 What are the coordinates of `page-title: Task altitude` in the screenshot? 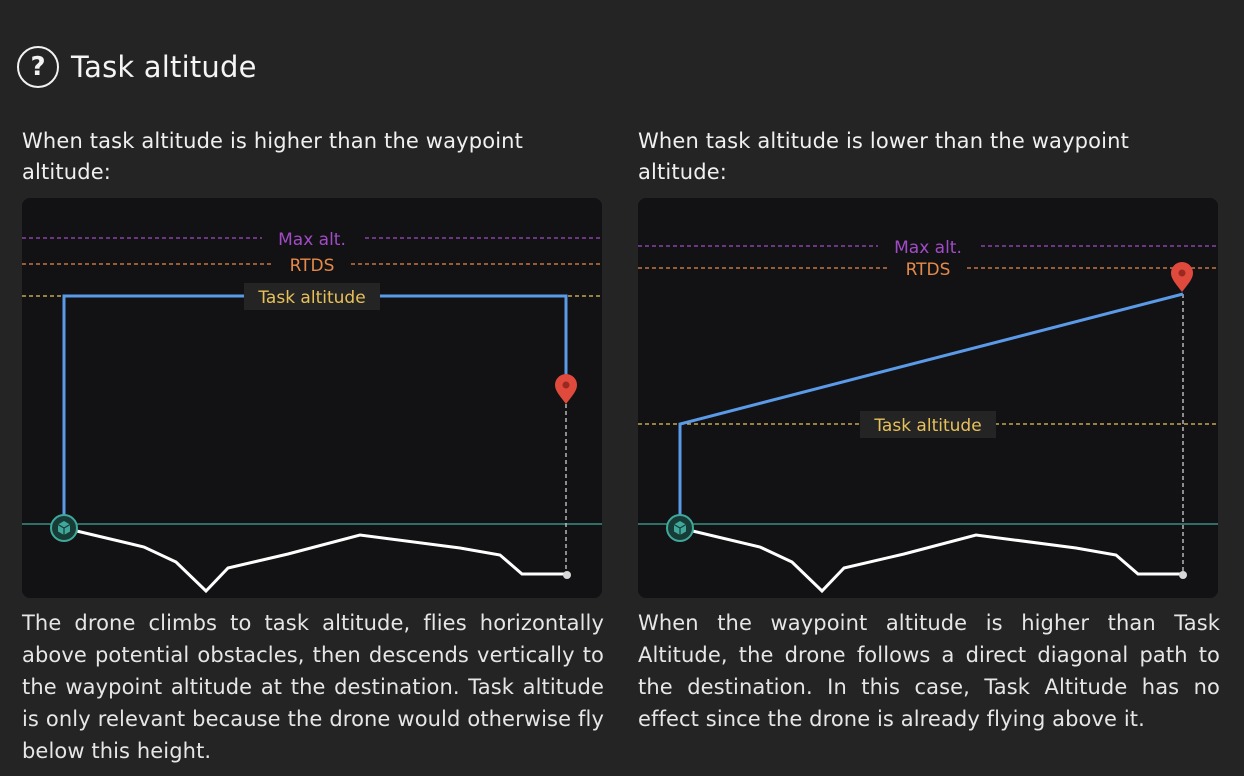 It's located at (164, 67).